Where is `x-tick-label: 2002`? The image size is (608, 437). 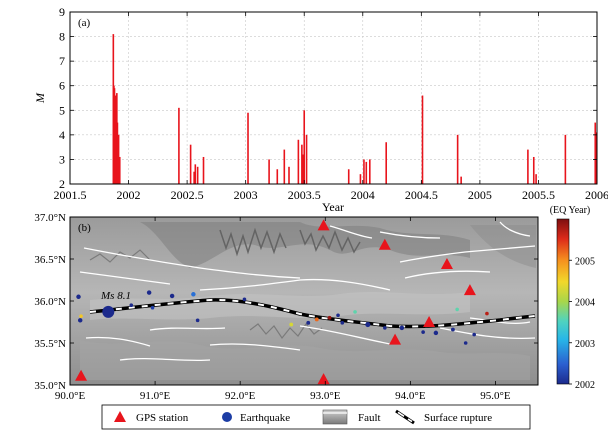 x-tick-label: 2002 is located at coordinates (129, 195).